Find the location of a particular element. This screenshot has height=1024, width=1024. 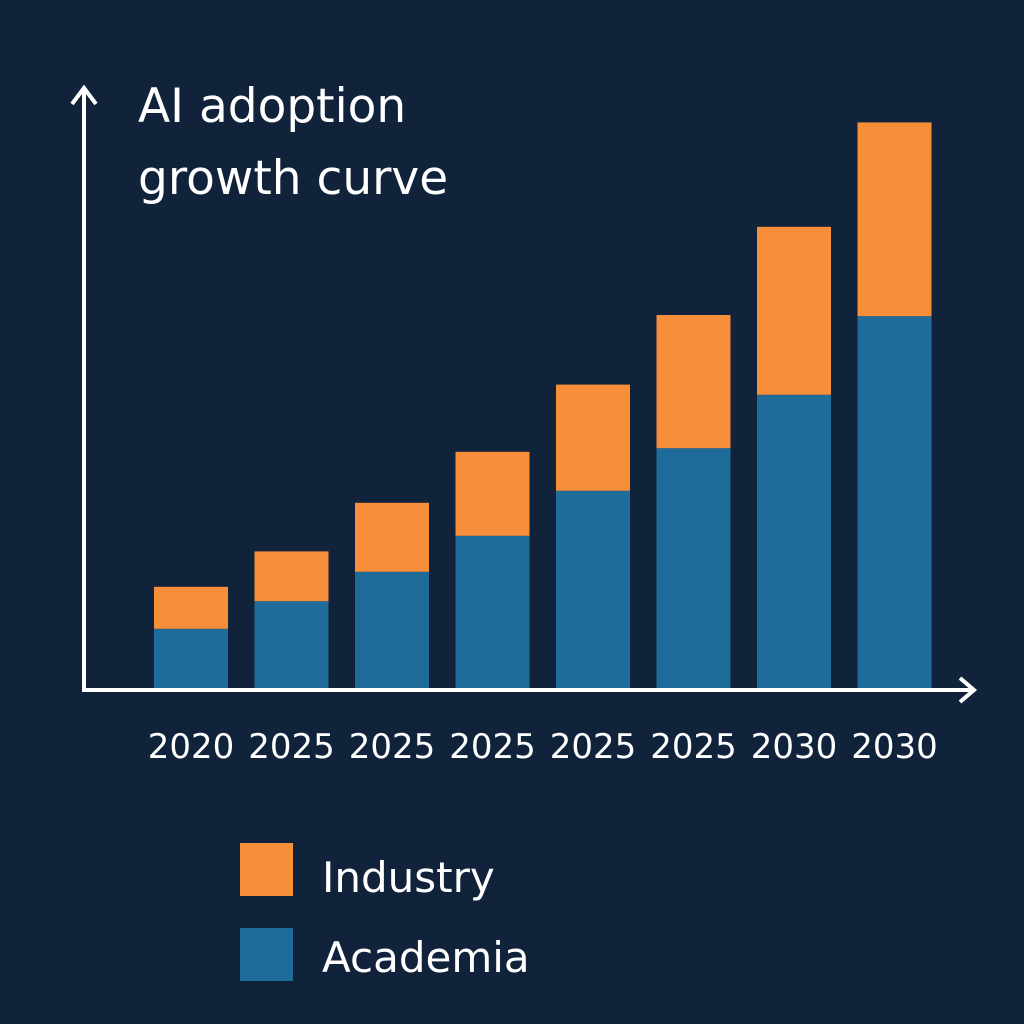

x-axis is located at coordinates (530, 690).